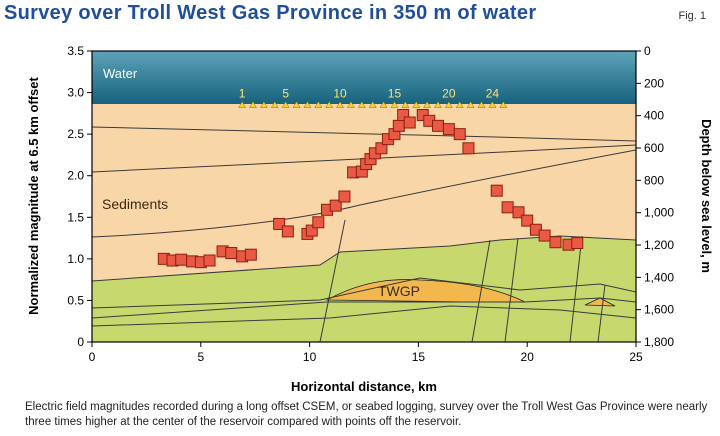 This screenshot has height=436, width=720. I want to click on y-axis-title: Normalized magnitude at 6.5 km offset, so click(33, 196).